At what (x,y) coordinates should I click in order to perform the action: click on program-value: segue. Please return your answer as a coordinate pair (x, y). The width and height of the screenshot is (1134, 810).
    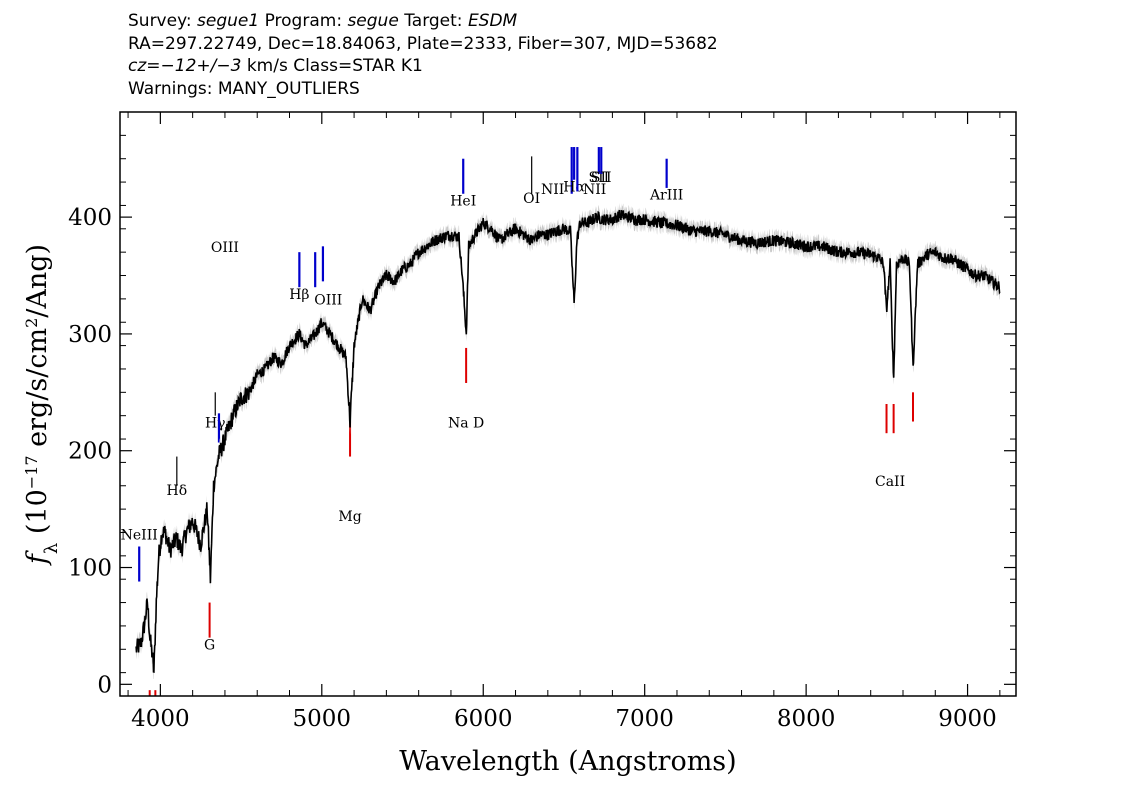
    Looking at the image, I should click on (373, 21).